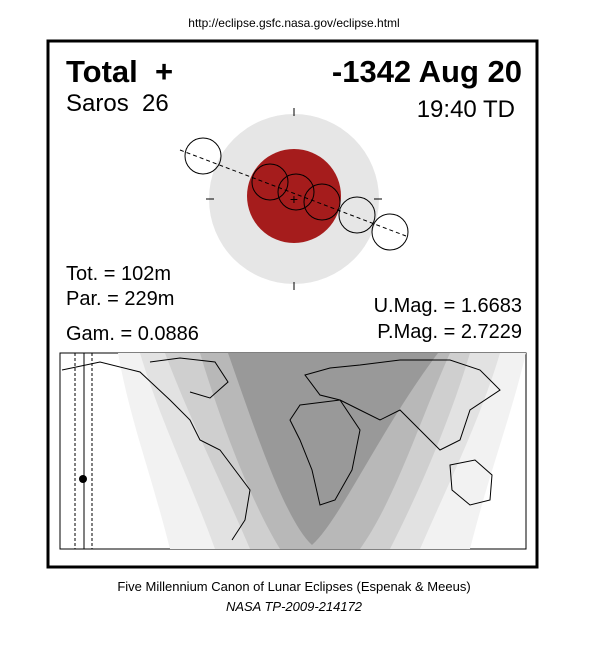 The image size is (601, 645). What do you see at coordinates (118, 274) in the screenshot?
I see `totality: Tot. = 102m` at bounding box center [118, 274].